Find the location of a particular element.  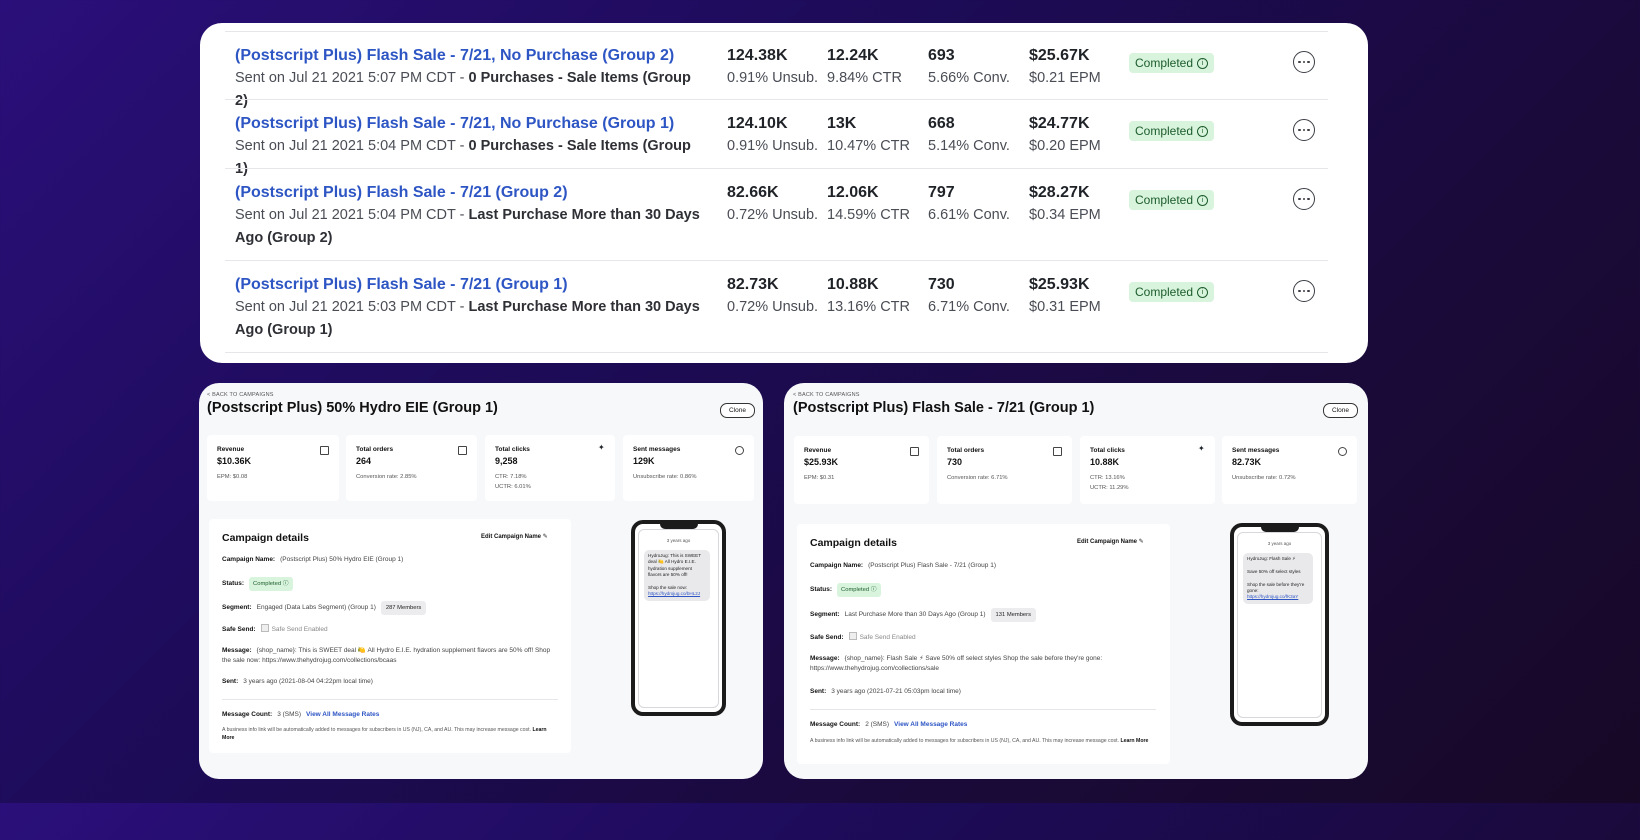

stat-label: Sent messages is located at coordinates (1256, 450).